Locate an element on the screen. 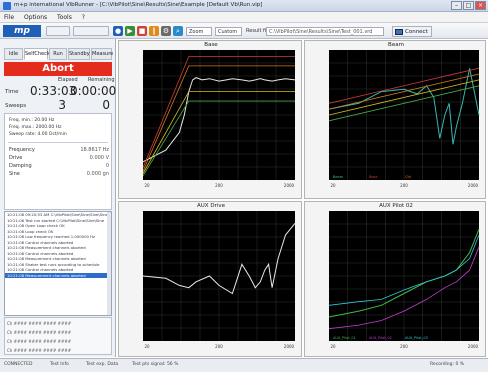 The width and height of the screenshot is (488, 372). tab-selfcheck: SelfCheck is located at coordinates (37, 54).